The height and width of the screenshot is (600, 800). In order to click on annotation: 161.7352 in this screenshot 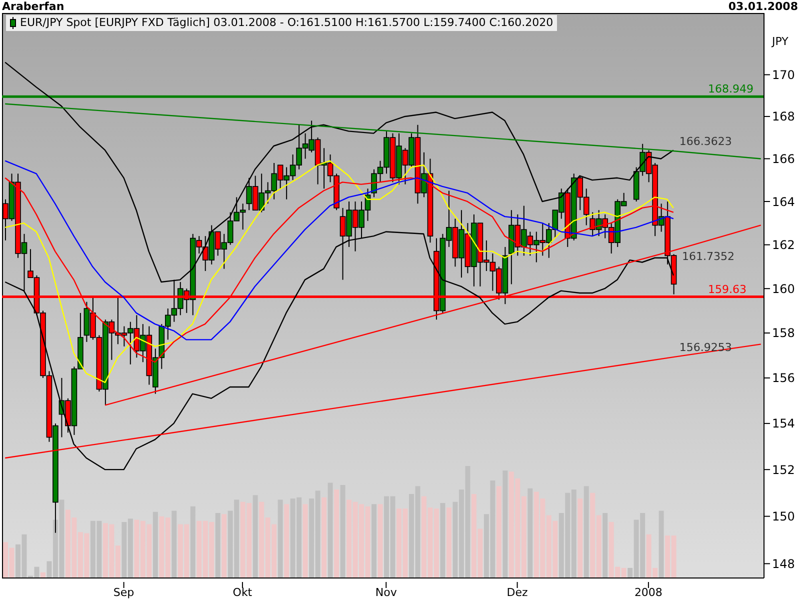, I will do `click(708, 256)`.